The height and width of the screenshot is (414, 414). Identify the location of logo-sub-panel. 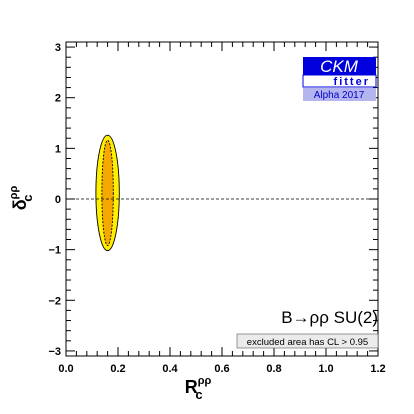
(339, 81).